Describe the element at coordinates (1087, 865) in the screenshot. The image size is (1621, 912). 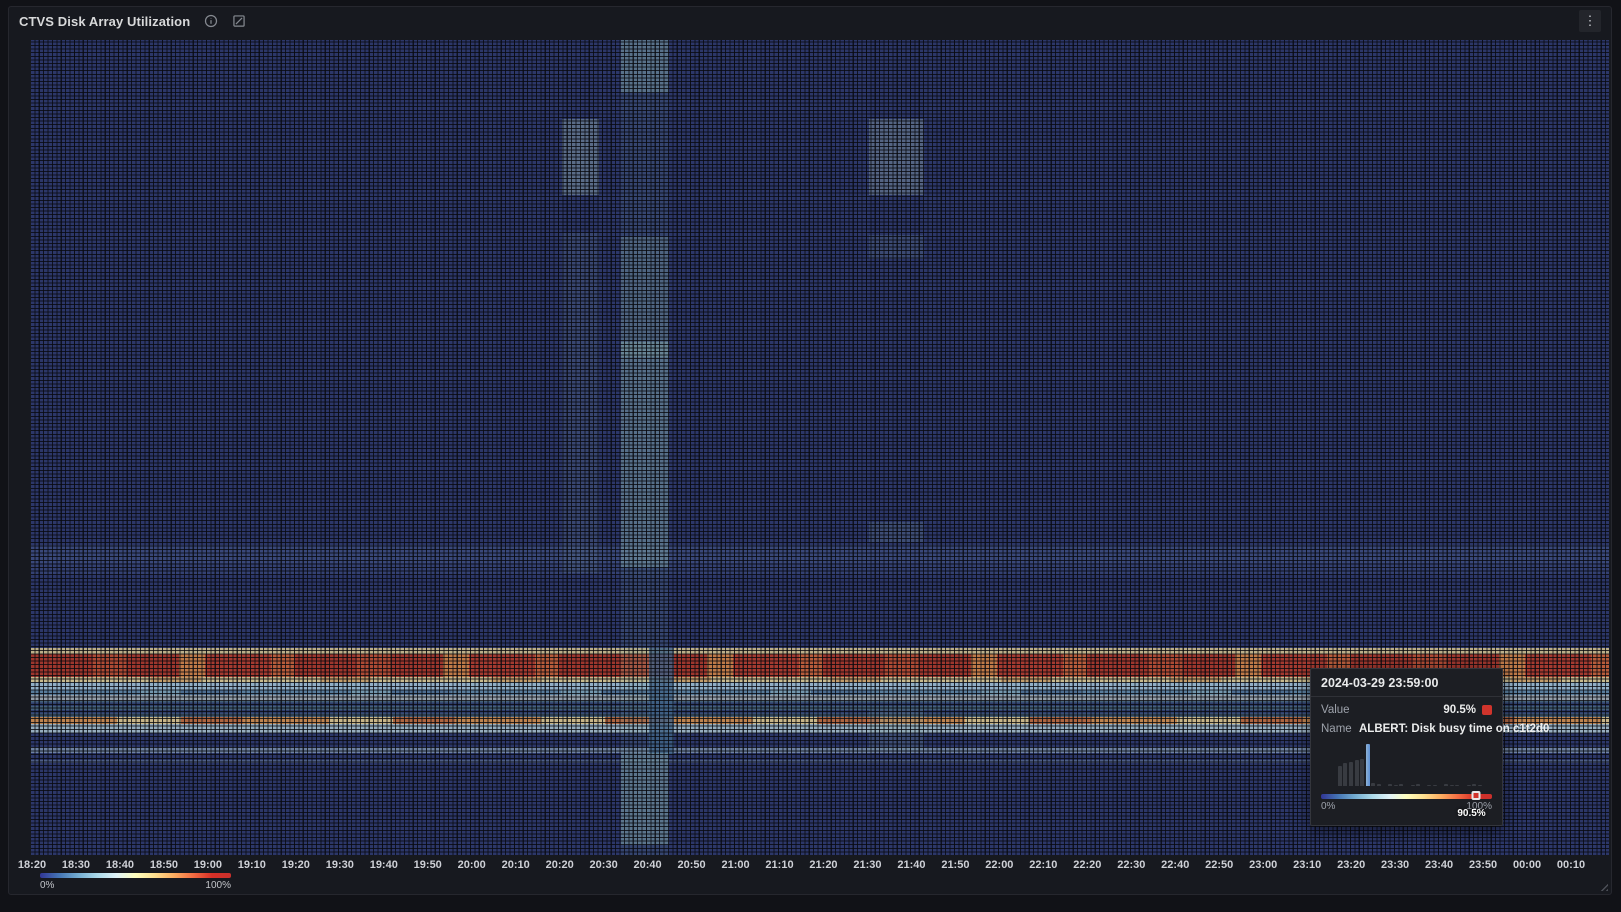
I see `x-axis-label: 22:20` at that location.